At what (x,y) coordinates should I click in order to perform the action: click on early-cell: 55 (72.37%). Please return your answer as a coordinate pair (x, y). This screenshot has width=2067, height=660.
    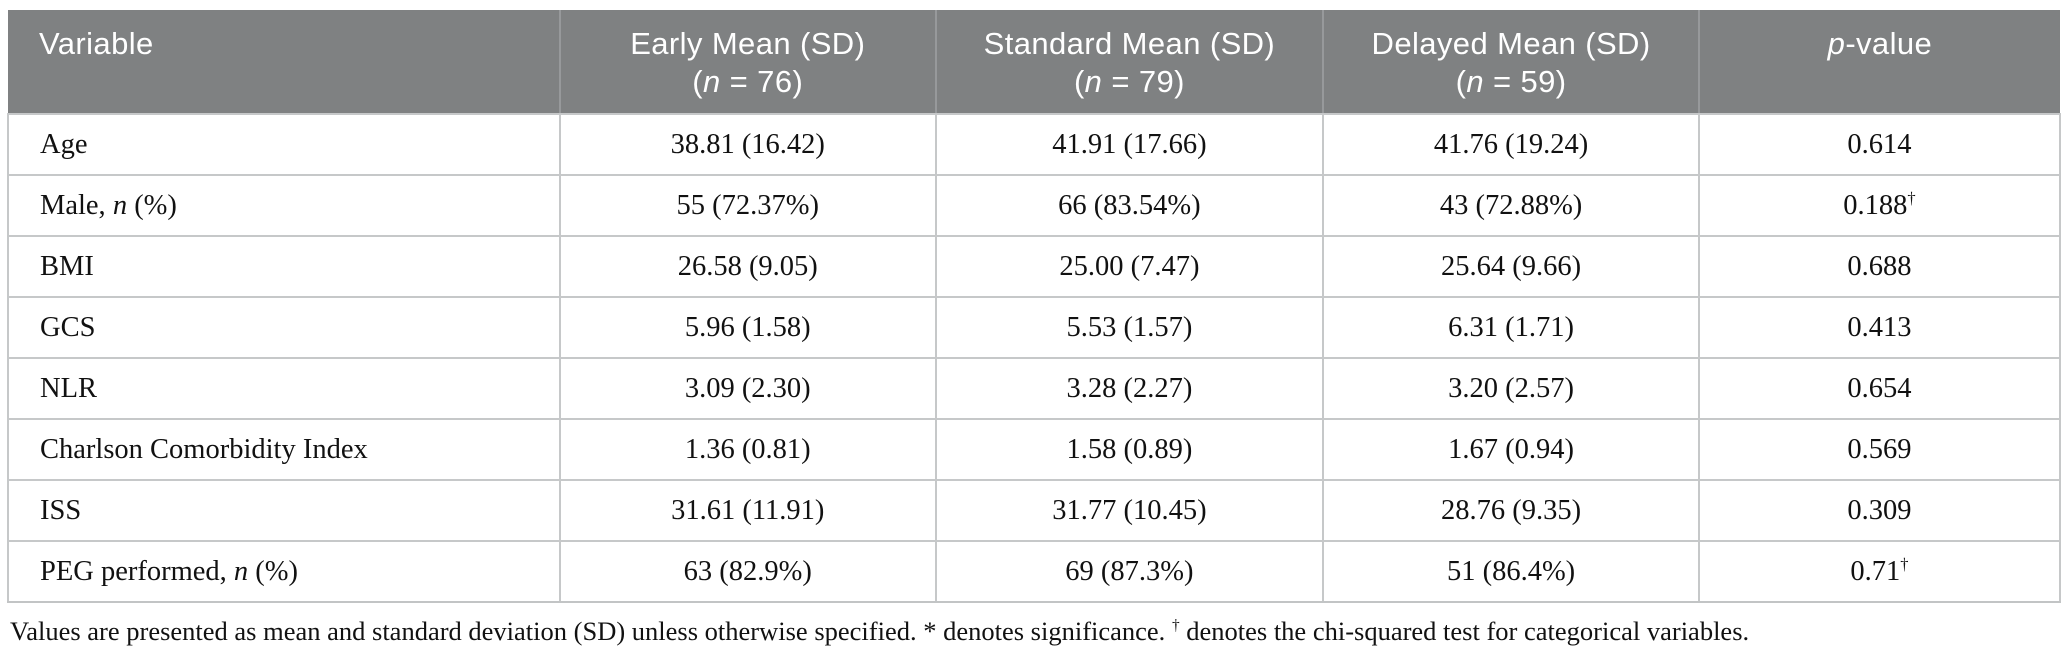
    Looking at the image, I should click on (747, 205).